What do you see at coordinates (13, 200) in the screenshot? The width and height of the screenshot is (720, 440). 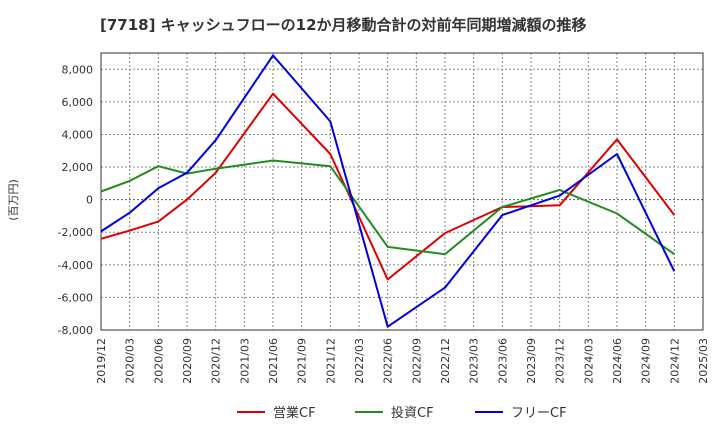 I see `y-axis-label: (百万円)` at bounding box center [13, 200].